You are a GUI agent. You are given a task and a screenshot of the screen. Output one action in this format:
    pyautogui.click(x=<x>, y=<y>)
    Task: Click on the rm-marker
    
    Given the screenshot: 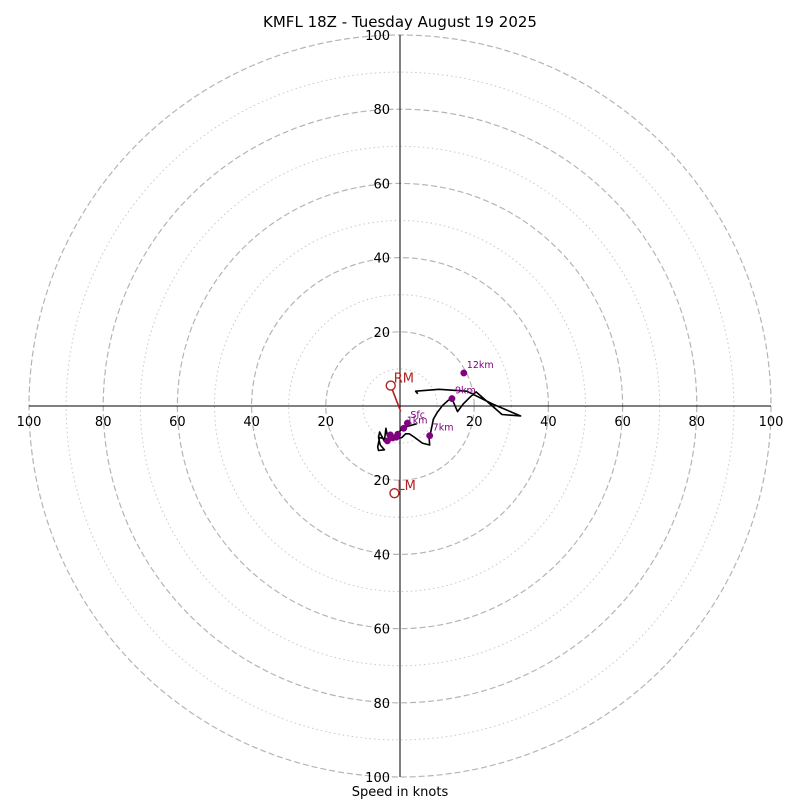 What is the action you would take?
    pyautogui.click(x=390, y=385)
    